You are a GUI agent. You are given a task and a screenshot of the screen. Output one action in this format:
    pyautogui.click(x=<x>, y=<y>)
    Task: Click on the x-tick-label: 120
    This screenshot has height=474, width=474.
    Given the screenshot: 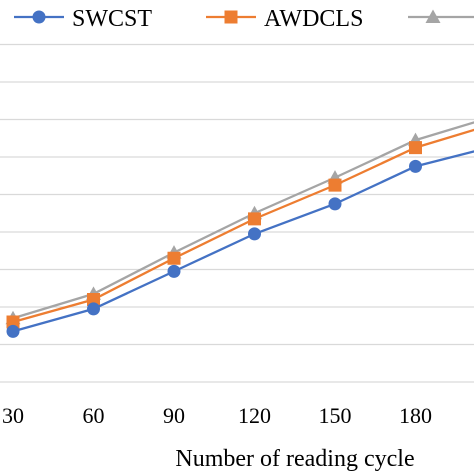 What is the action you would take?
    pyautogui.click(x=254, y=415)
    